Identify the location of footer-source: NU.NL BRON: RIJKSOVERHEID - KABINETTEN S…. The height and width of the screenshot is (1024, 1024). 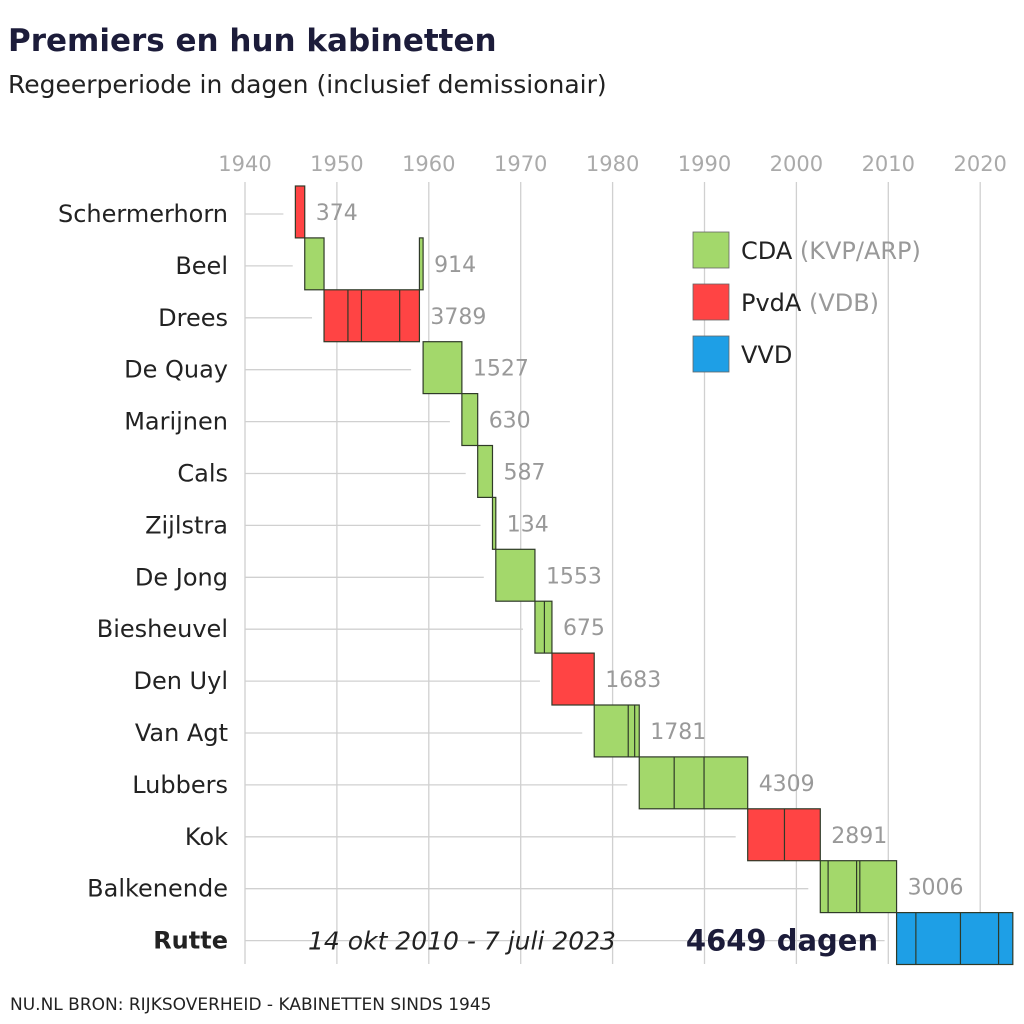
(251, 1005).